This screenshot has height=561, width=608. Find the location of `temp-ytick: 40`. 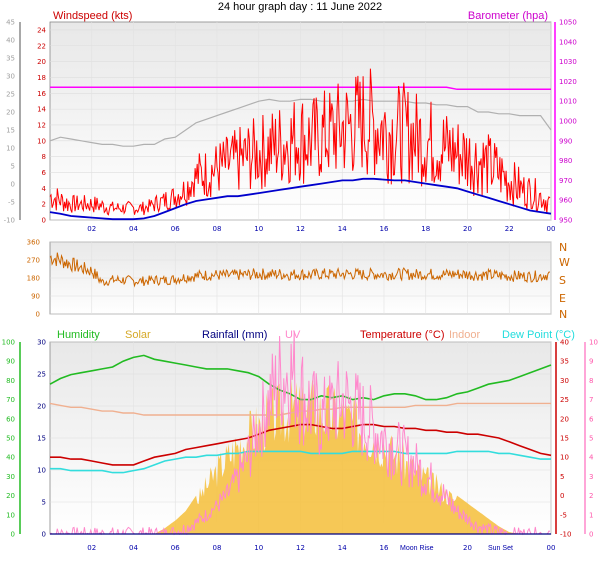

temp-ytick: 40 is located at coordinates (10, 41).